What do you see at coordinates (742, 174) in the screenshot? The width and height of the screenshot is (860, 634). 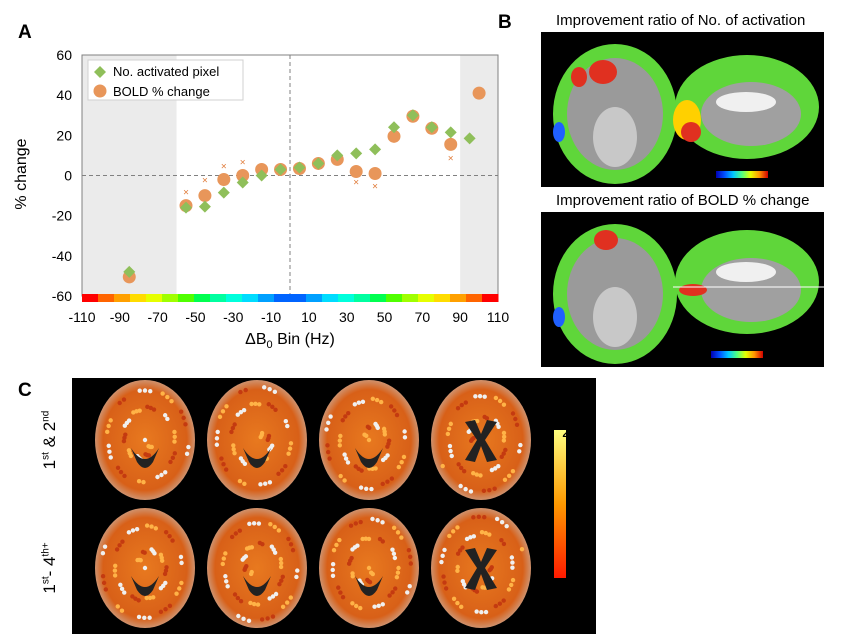 I see `cb1-gradient` at bounding box center [742, 174].